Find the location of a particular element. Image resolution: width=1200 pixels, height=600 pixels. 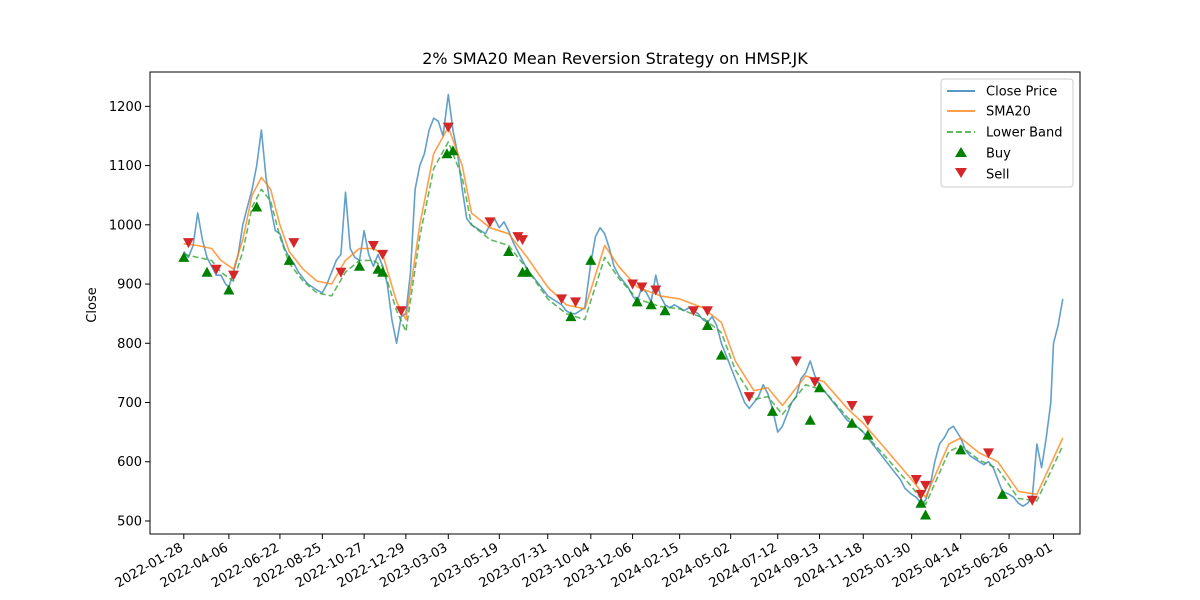

y-tick-label: 1200 is located at coordinates (125, 107).